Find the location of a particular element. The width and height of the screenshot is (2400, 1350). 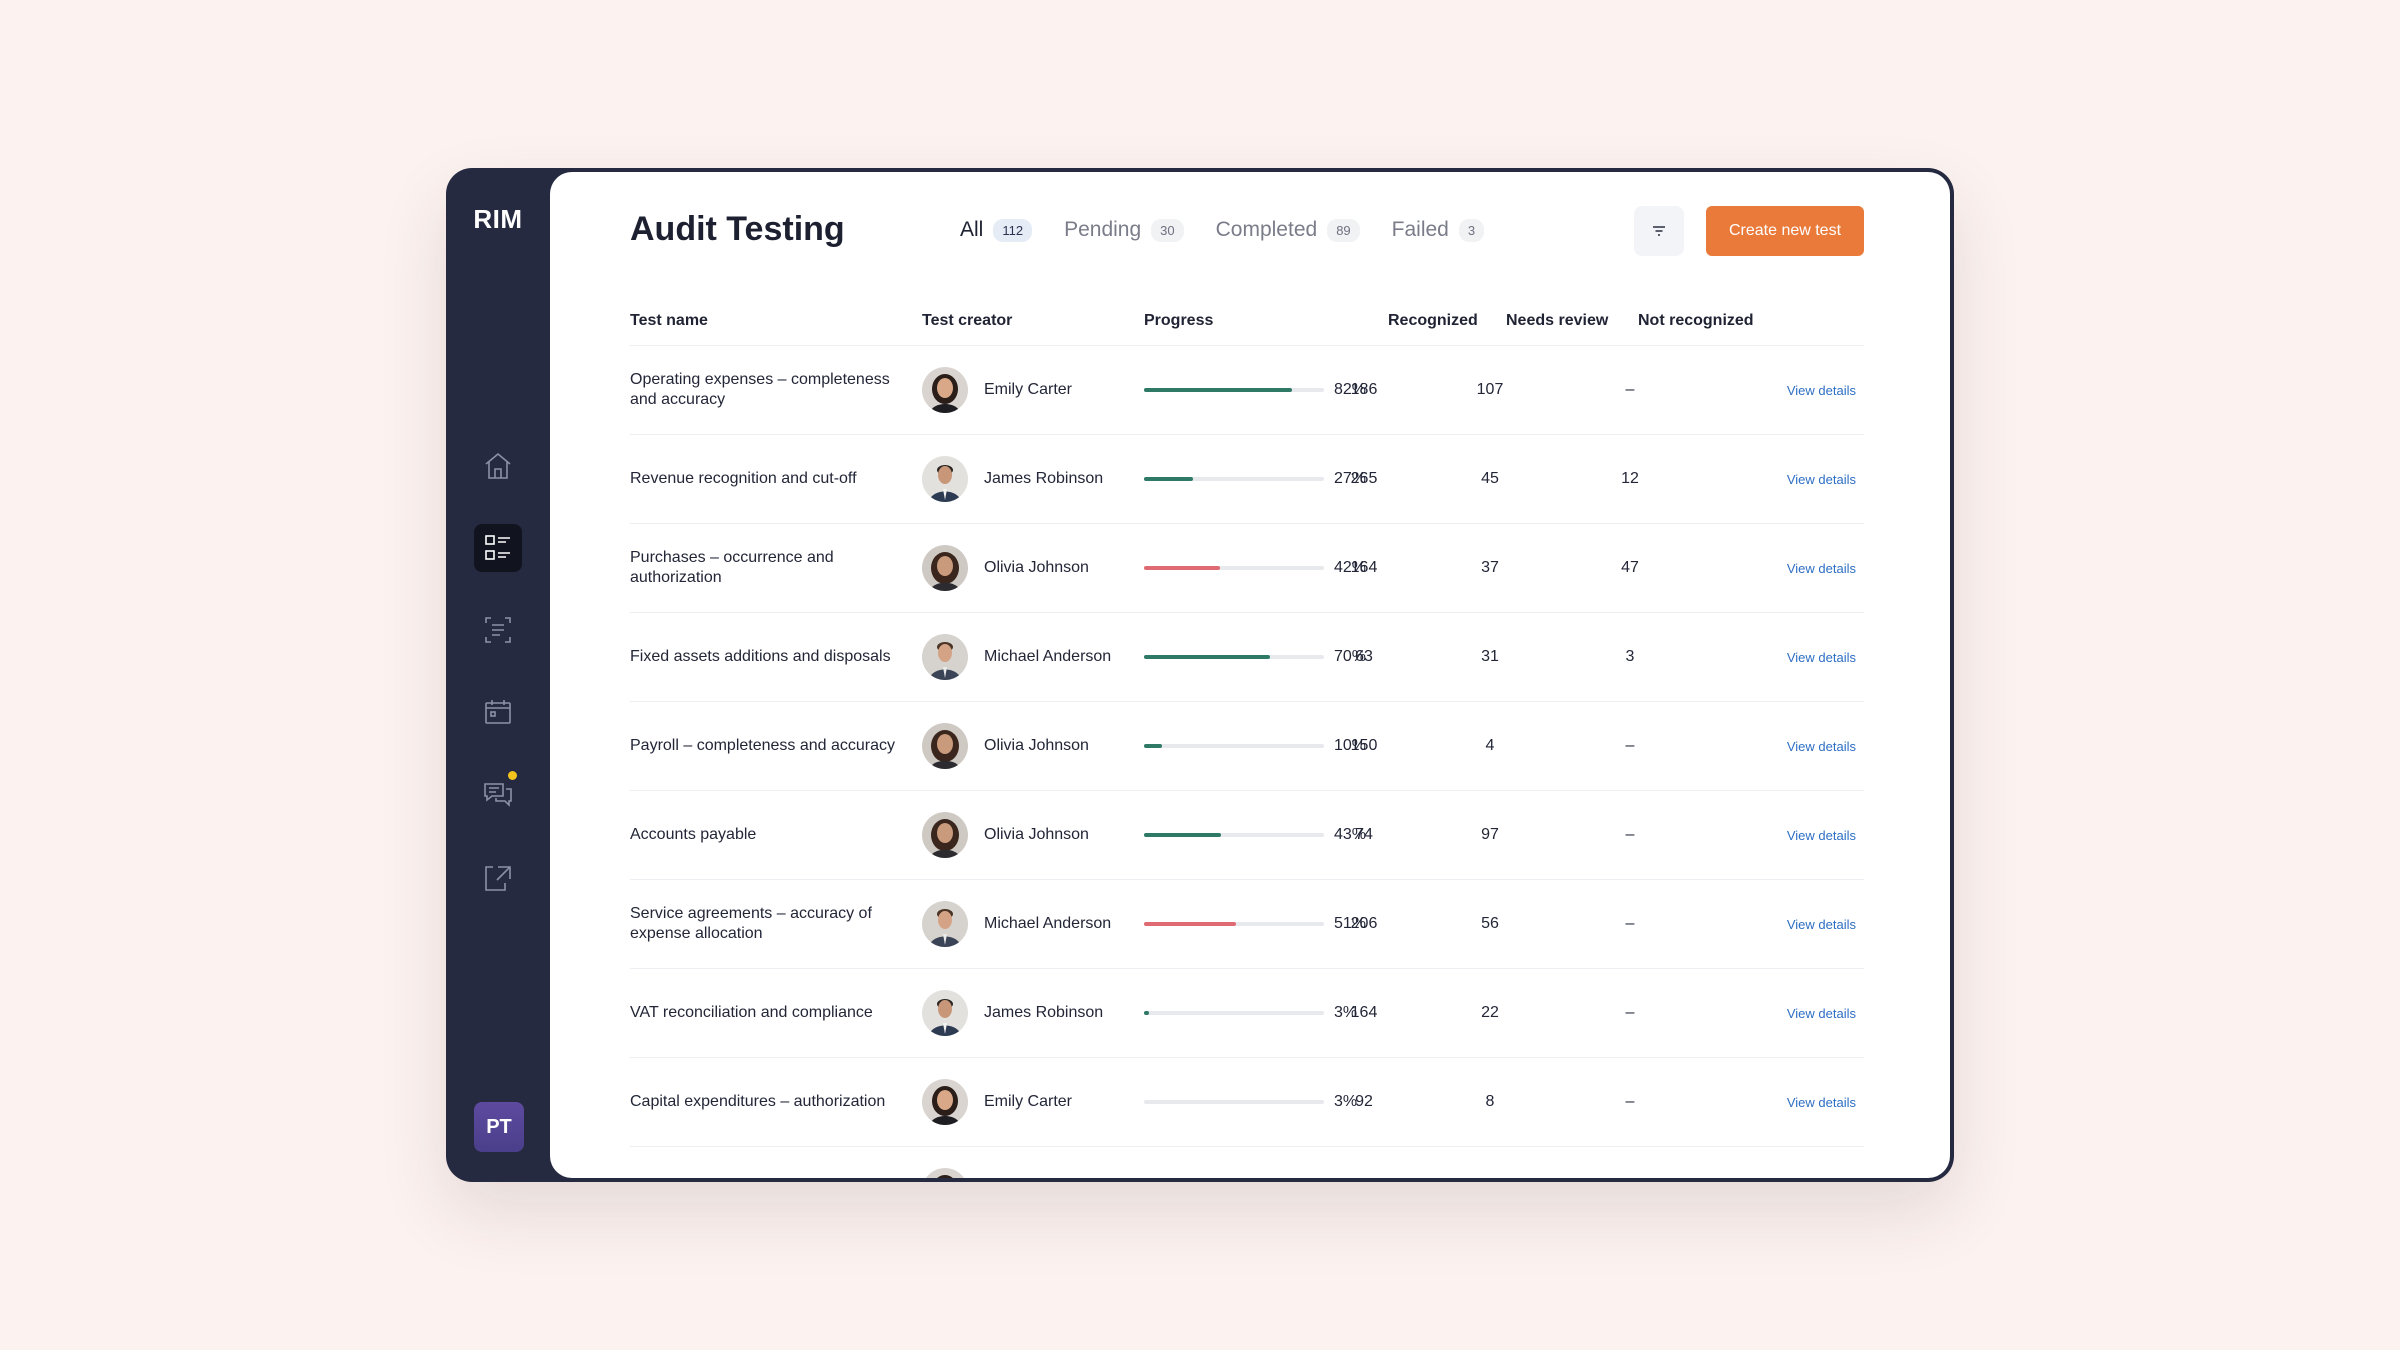

home-icon is located at coordinates (498, 465).